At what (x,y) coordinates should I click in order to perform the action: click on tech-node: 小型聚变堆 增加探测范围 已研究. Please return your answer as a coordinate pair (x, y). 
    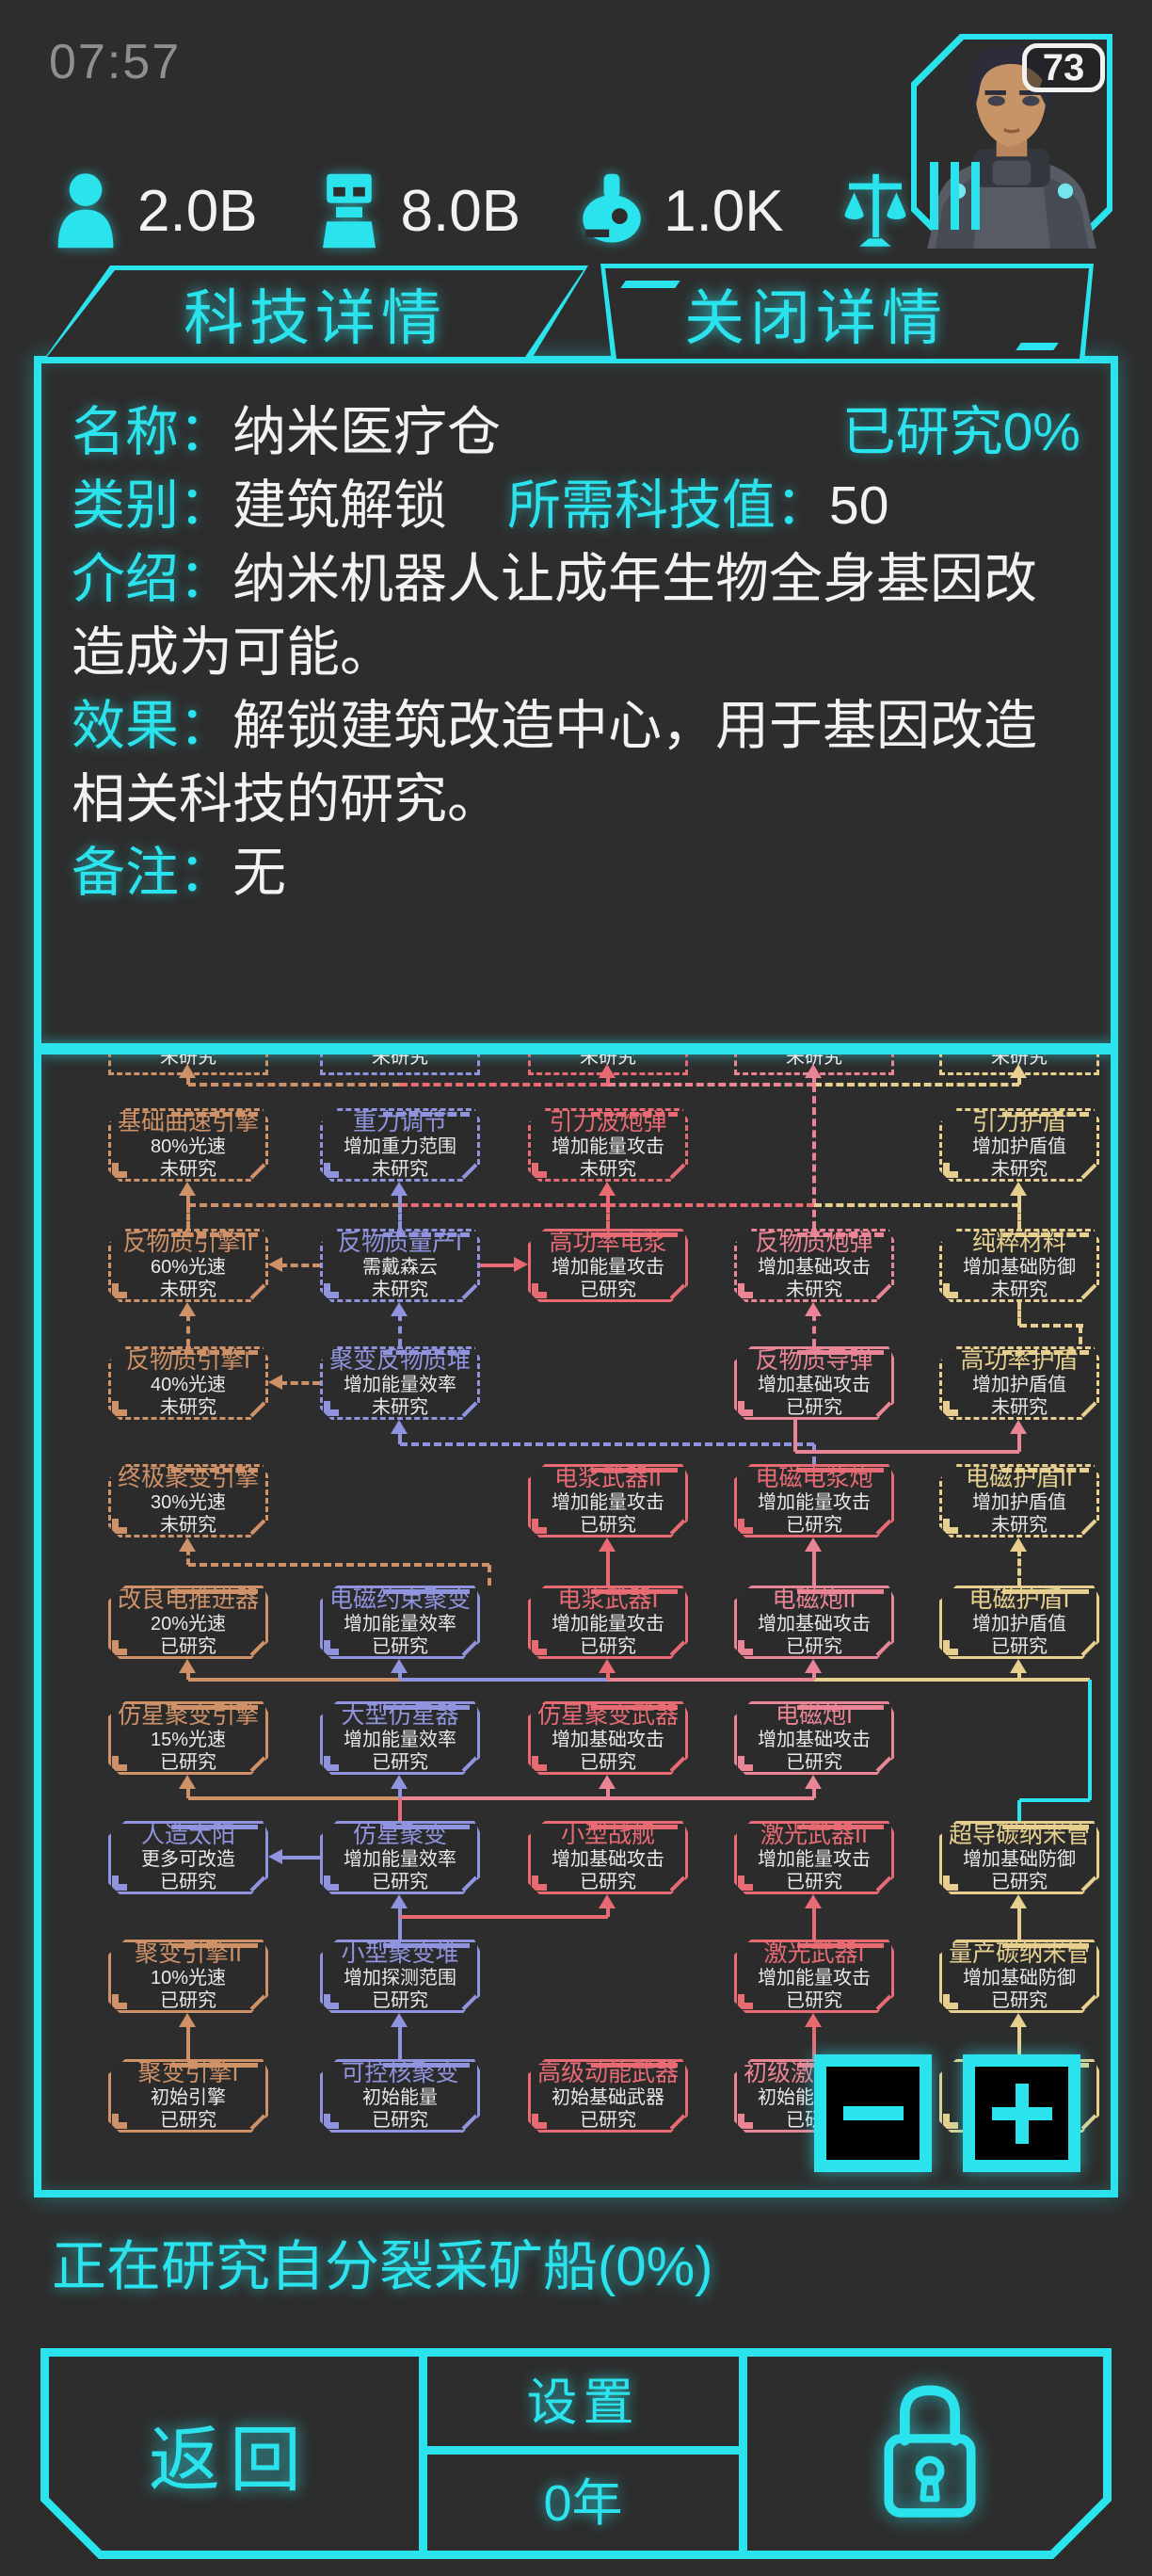
    Looking at the image, I should click on (400, 1976).